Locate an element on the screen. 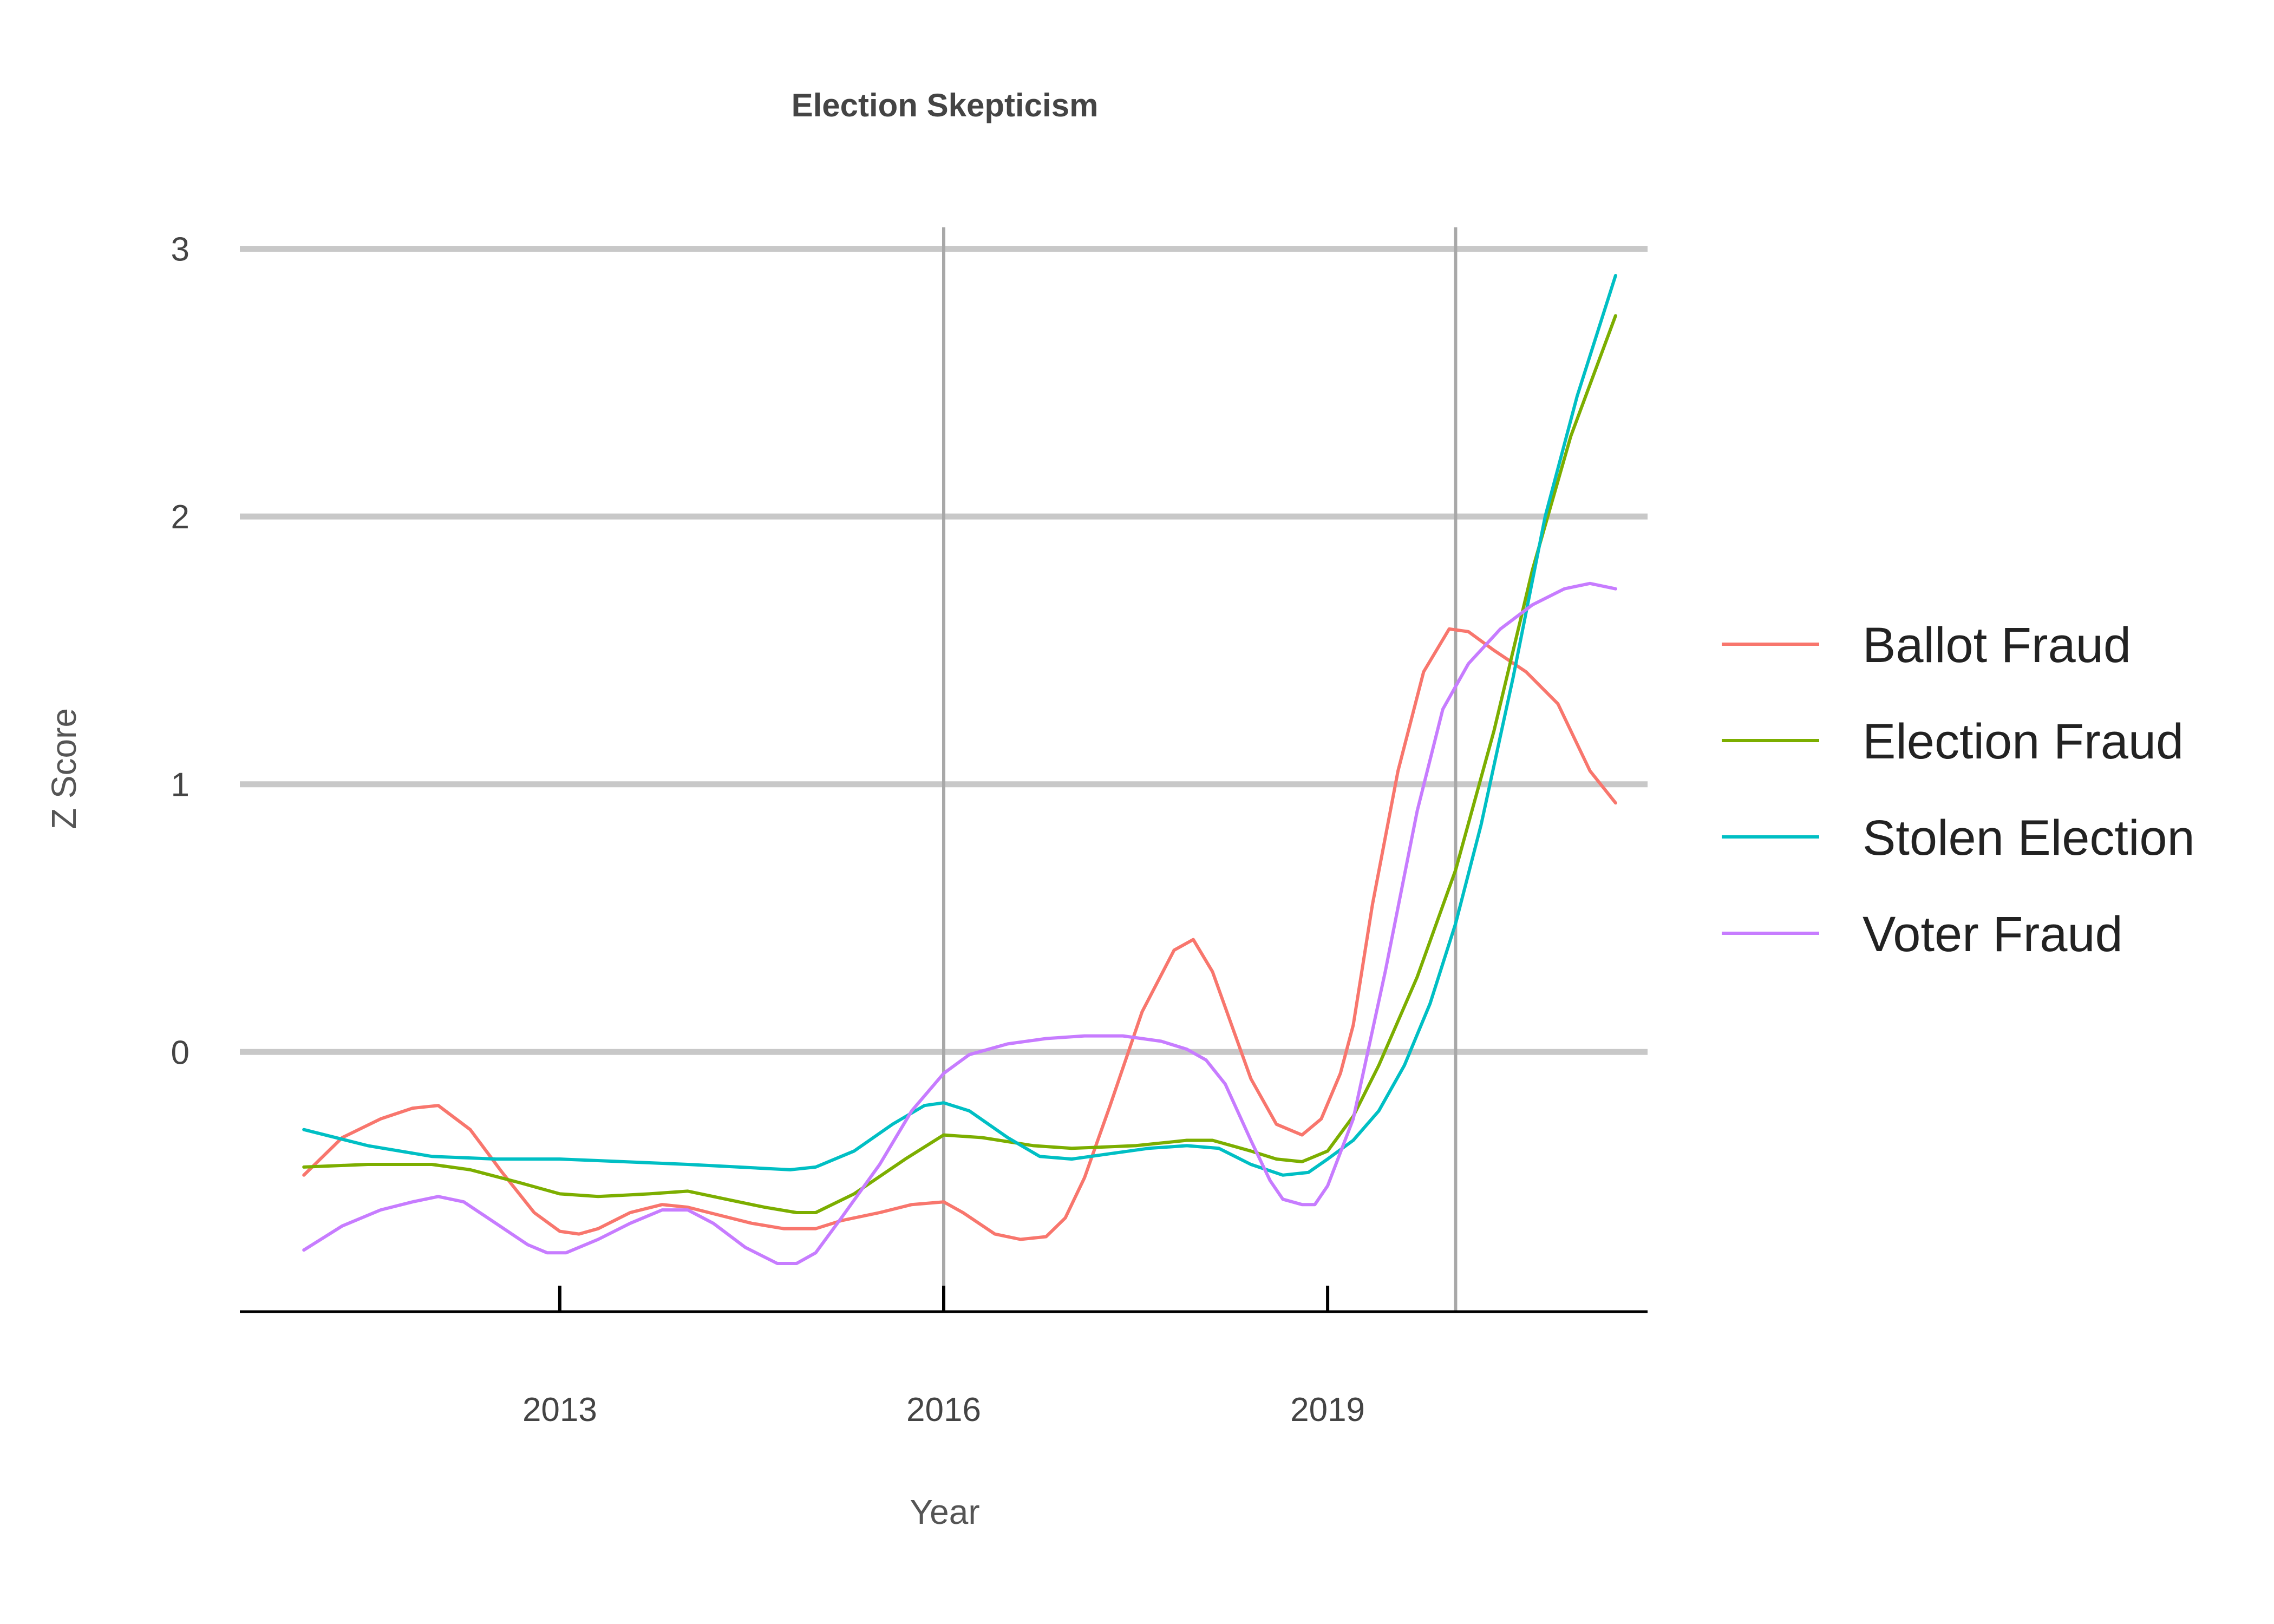  legend-label-stolen-election: Stolen Election is located at coordinates (2029, 838).